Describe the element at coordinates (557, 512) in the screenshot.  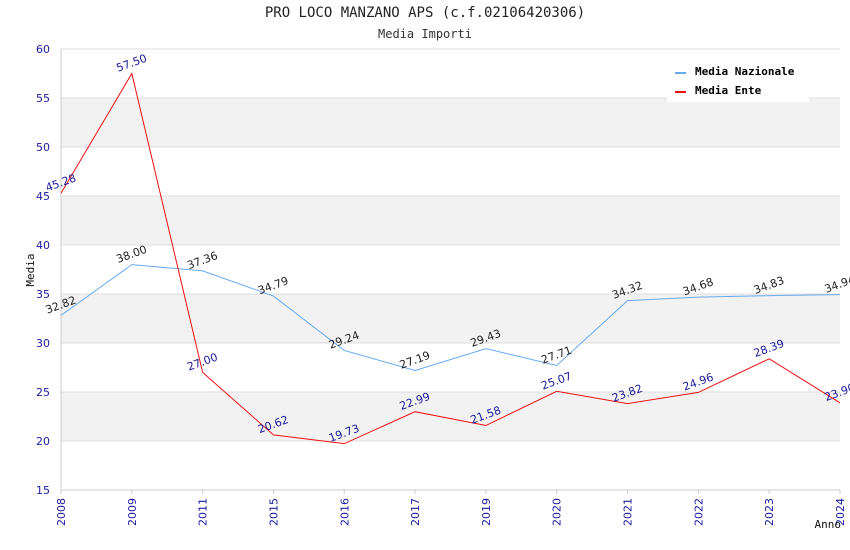
I see `x-tick-label: 2020` at that location.